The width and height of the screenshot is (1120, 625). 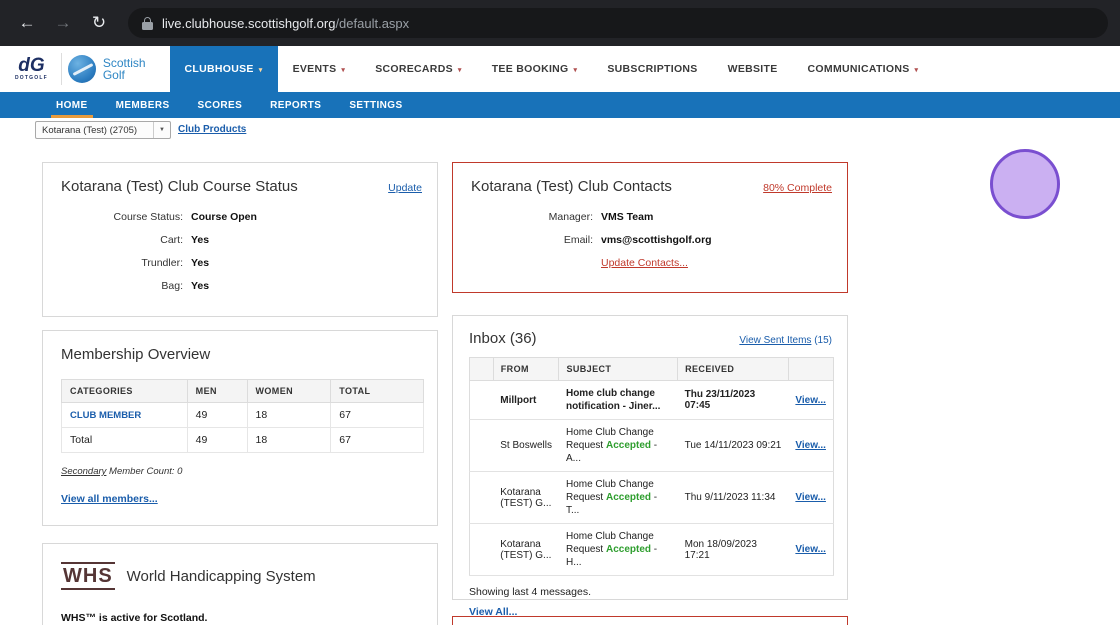 What do you see at coordinates (161, 130) in the screenshot?
I see `chevron-down-icon: ▼` at bounding box center [161, 130].